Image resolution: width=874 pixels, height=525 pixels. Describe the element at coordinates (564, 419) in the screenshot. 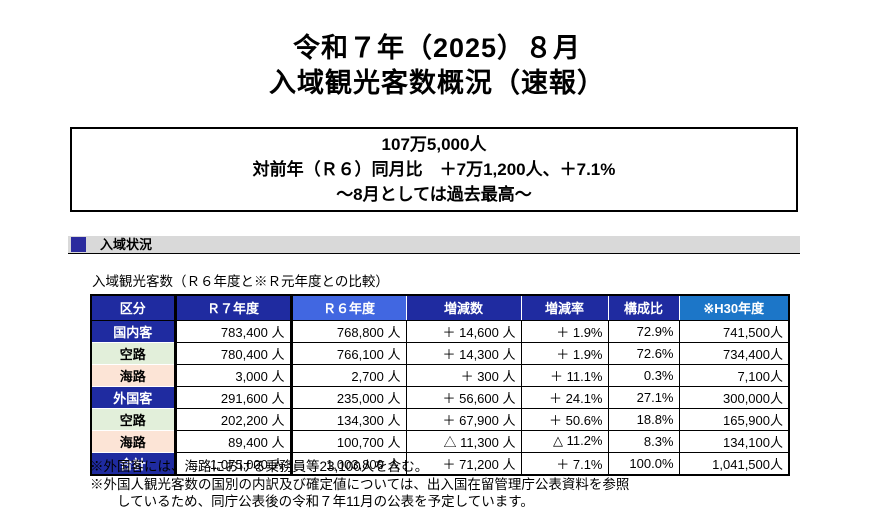

I see `cell-rate: ＋ 50.6%` at that location.